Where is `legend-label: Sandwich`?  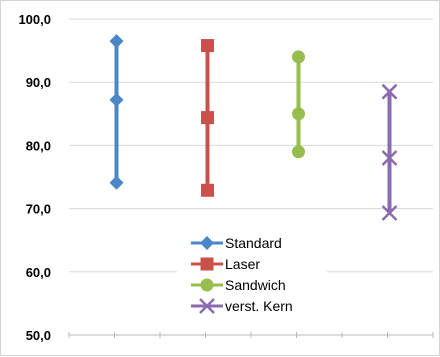
legend-label: Sandwich is located at coordinates (255, 285).